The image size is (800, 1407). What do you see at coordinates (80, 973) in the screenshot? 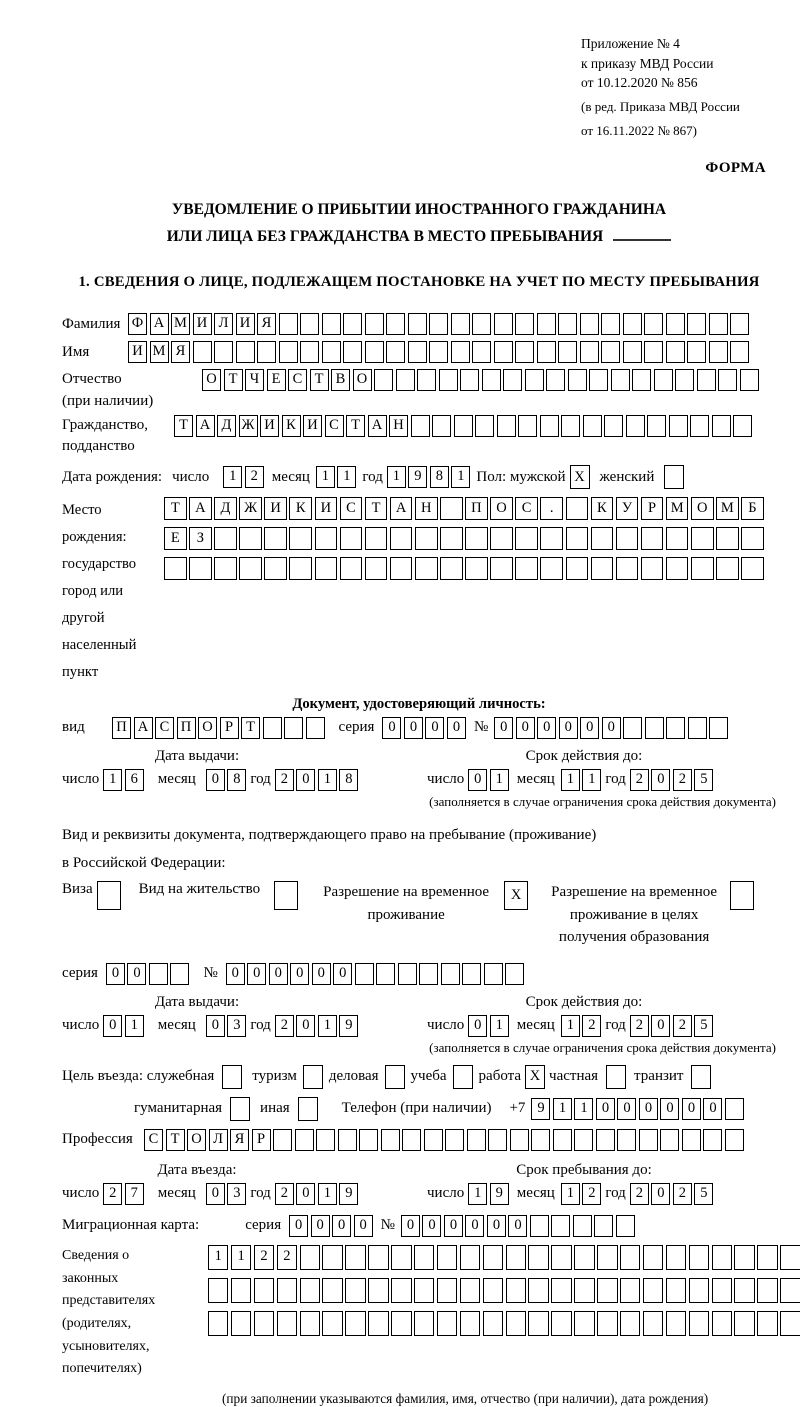
I see `res-series-label: серия` at bounding box center [80, 973].